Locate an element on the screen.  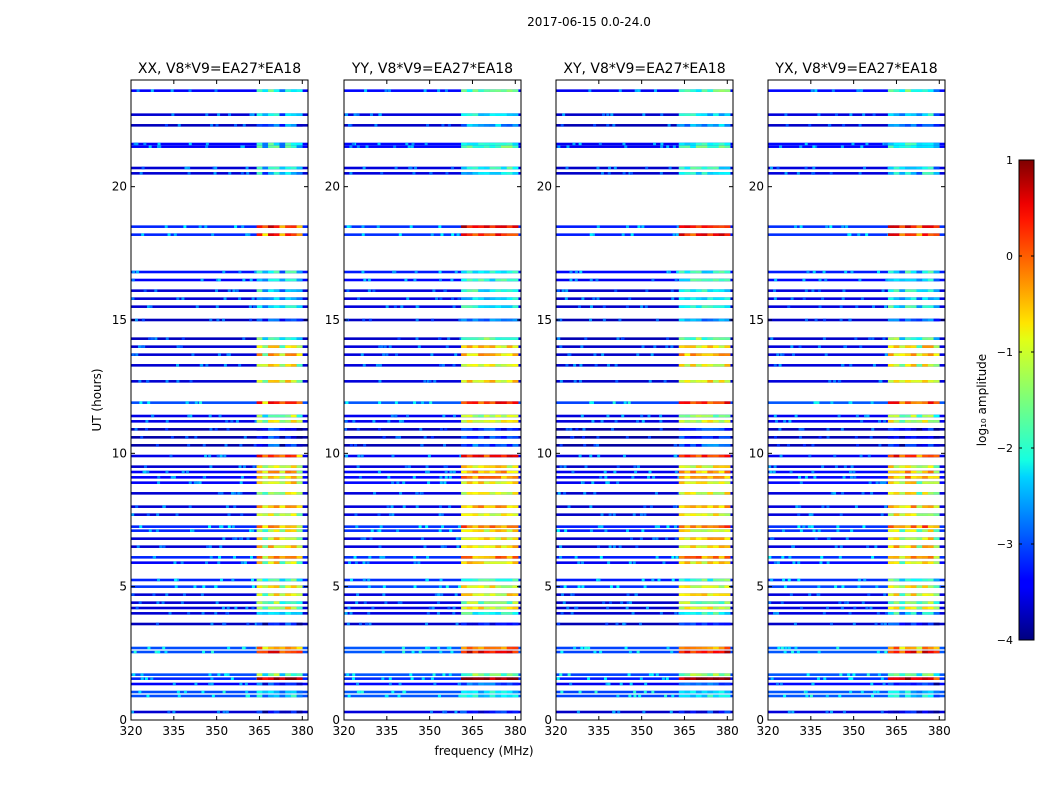
colorbar-tick-label: 1 is located at coordinates (1009, 160).